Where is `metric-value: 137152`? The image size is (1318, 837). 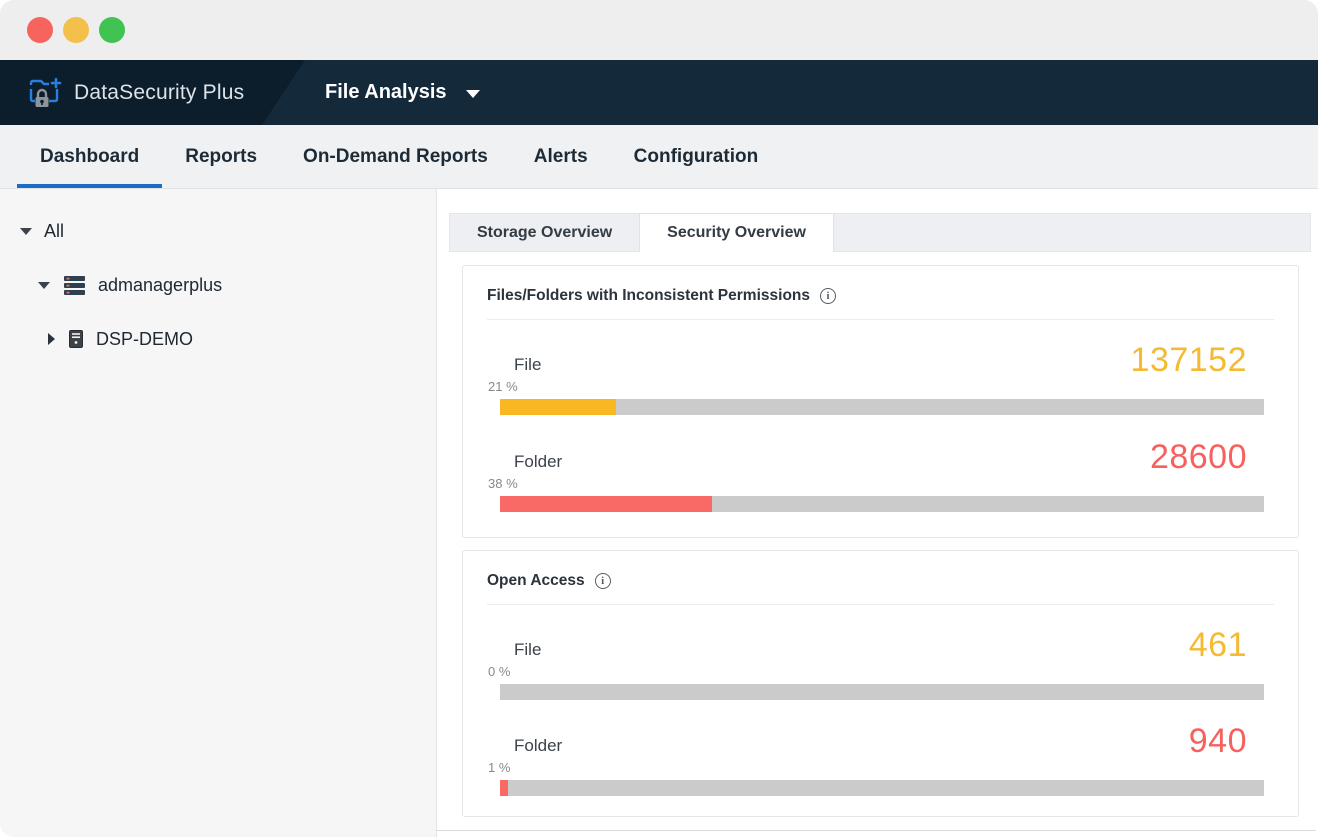 metric-value: 137152 is located at coordinates (1188, 360).